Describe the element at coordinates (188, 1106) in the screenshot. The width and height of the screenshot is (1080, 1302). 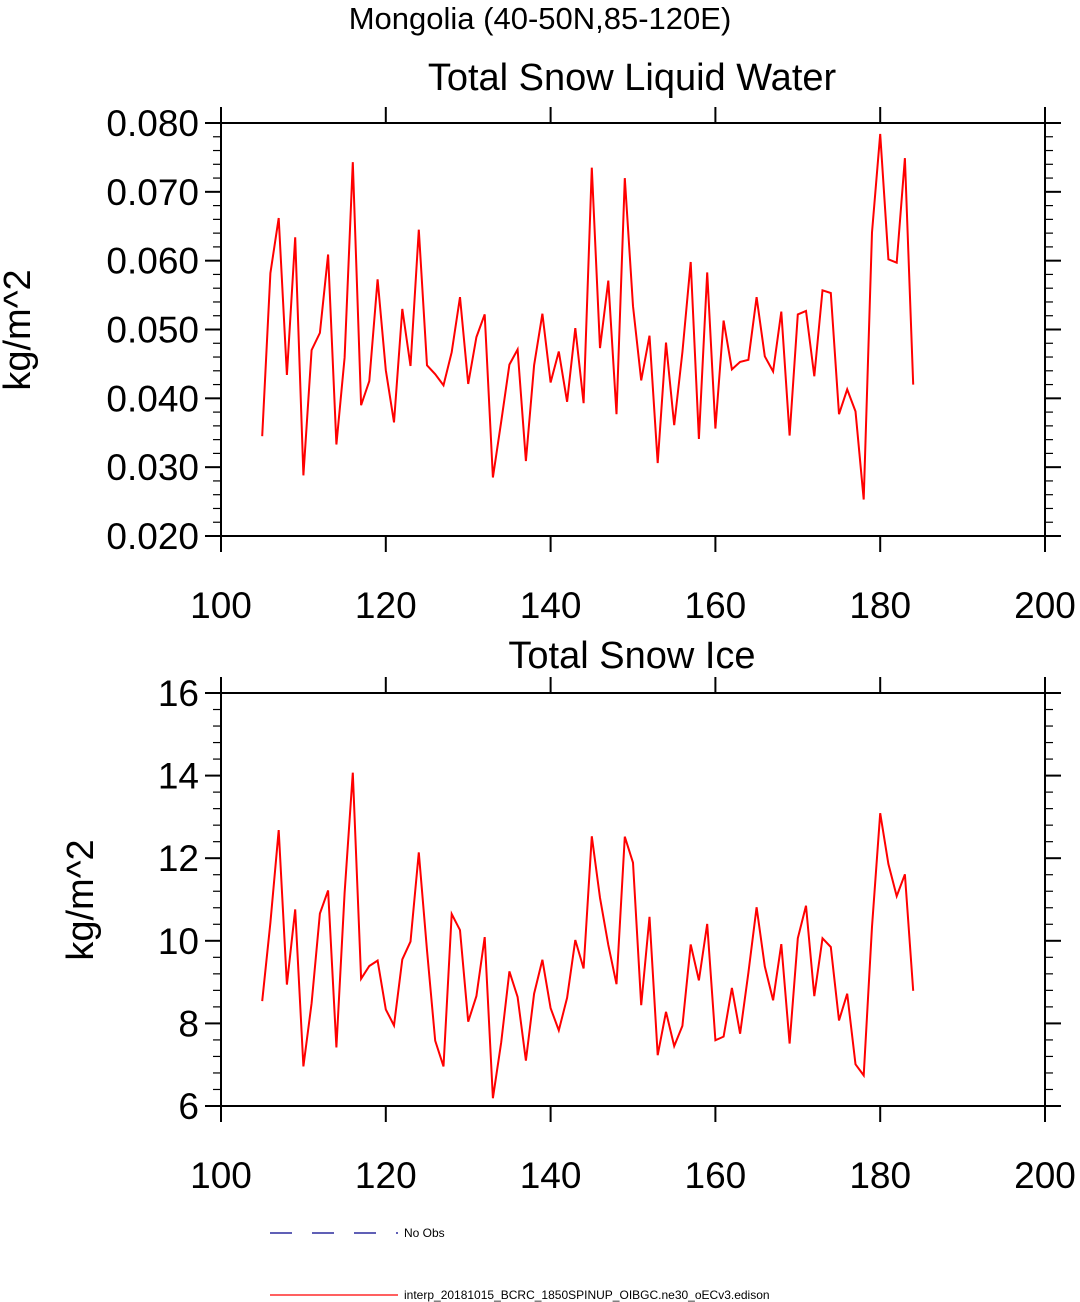
I see `y-tick-label: 6` at that location.